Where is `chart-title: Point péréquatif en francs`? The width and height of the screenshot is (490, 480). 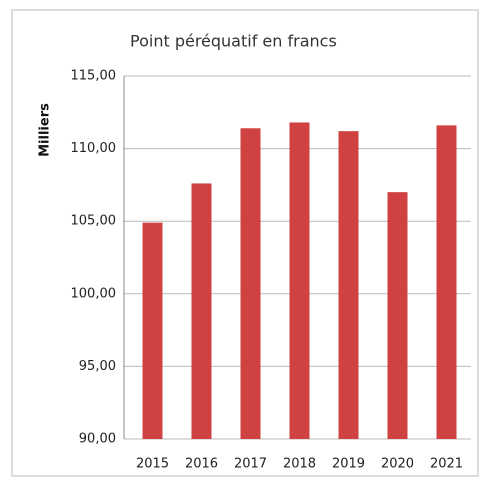
chart-title: Point péréquatif en francs is located at coordinates (233, 41).